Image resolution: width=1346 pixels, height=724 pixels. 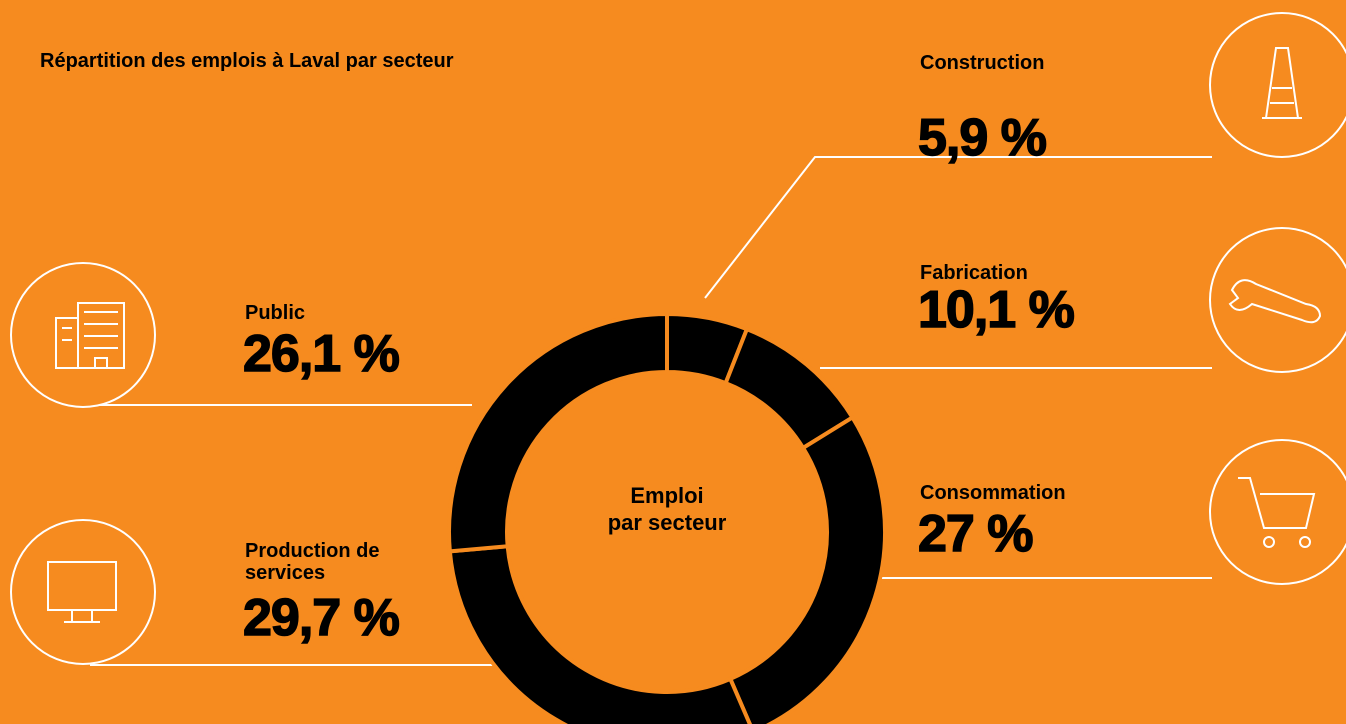 I want to click on computer-icon, so click(x=82, y=592).